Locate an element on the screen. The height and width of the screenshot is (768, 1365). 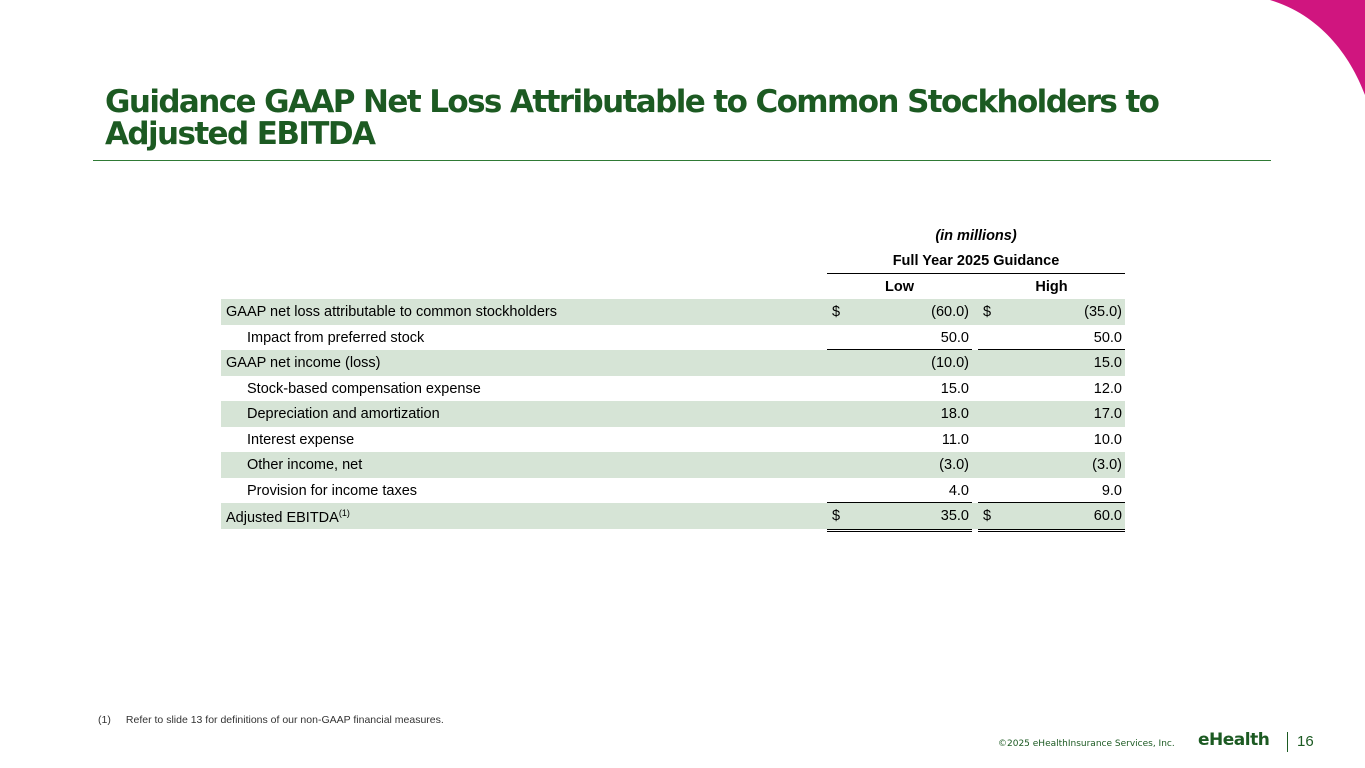
row-label: Interest expense is located at coordinates (301, 439).